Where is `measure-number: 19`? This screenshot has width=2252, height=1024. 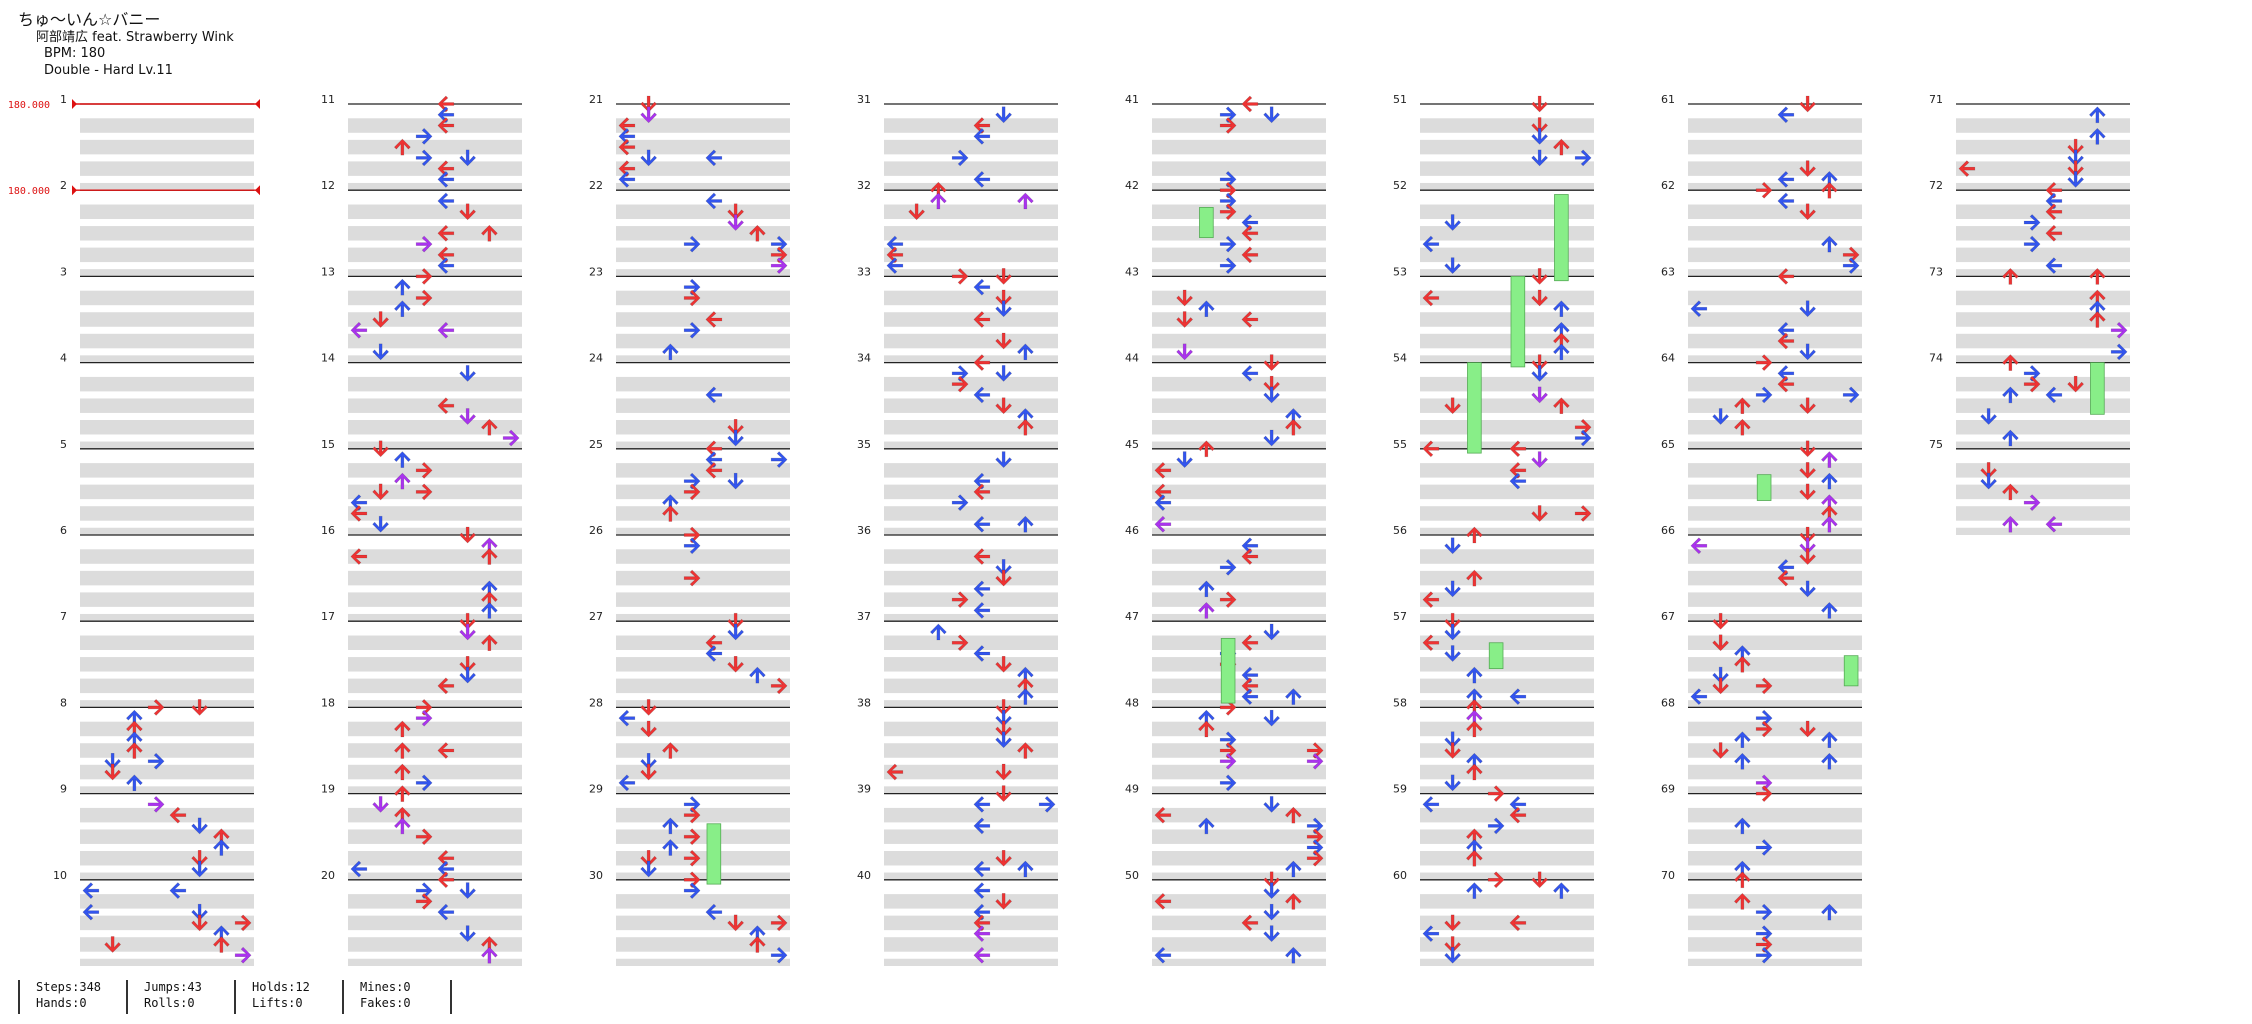 measure-number: 19 is located at coordinates (328, 789).